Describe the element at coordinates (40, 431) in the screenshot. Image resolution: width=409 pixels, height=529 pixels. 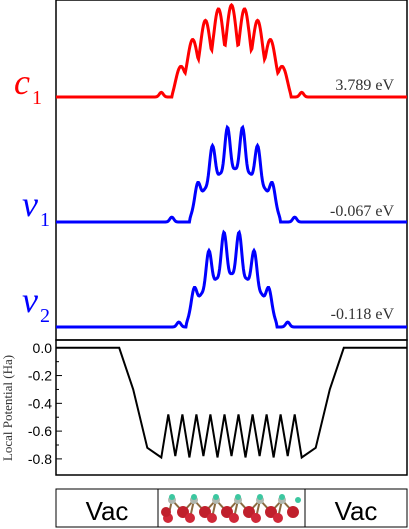
I see `y-tick-label: -0.6` at that location.